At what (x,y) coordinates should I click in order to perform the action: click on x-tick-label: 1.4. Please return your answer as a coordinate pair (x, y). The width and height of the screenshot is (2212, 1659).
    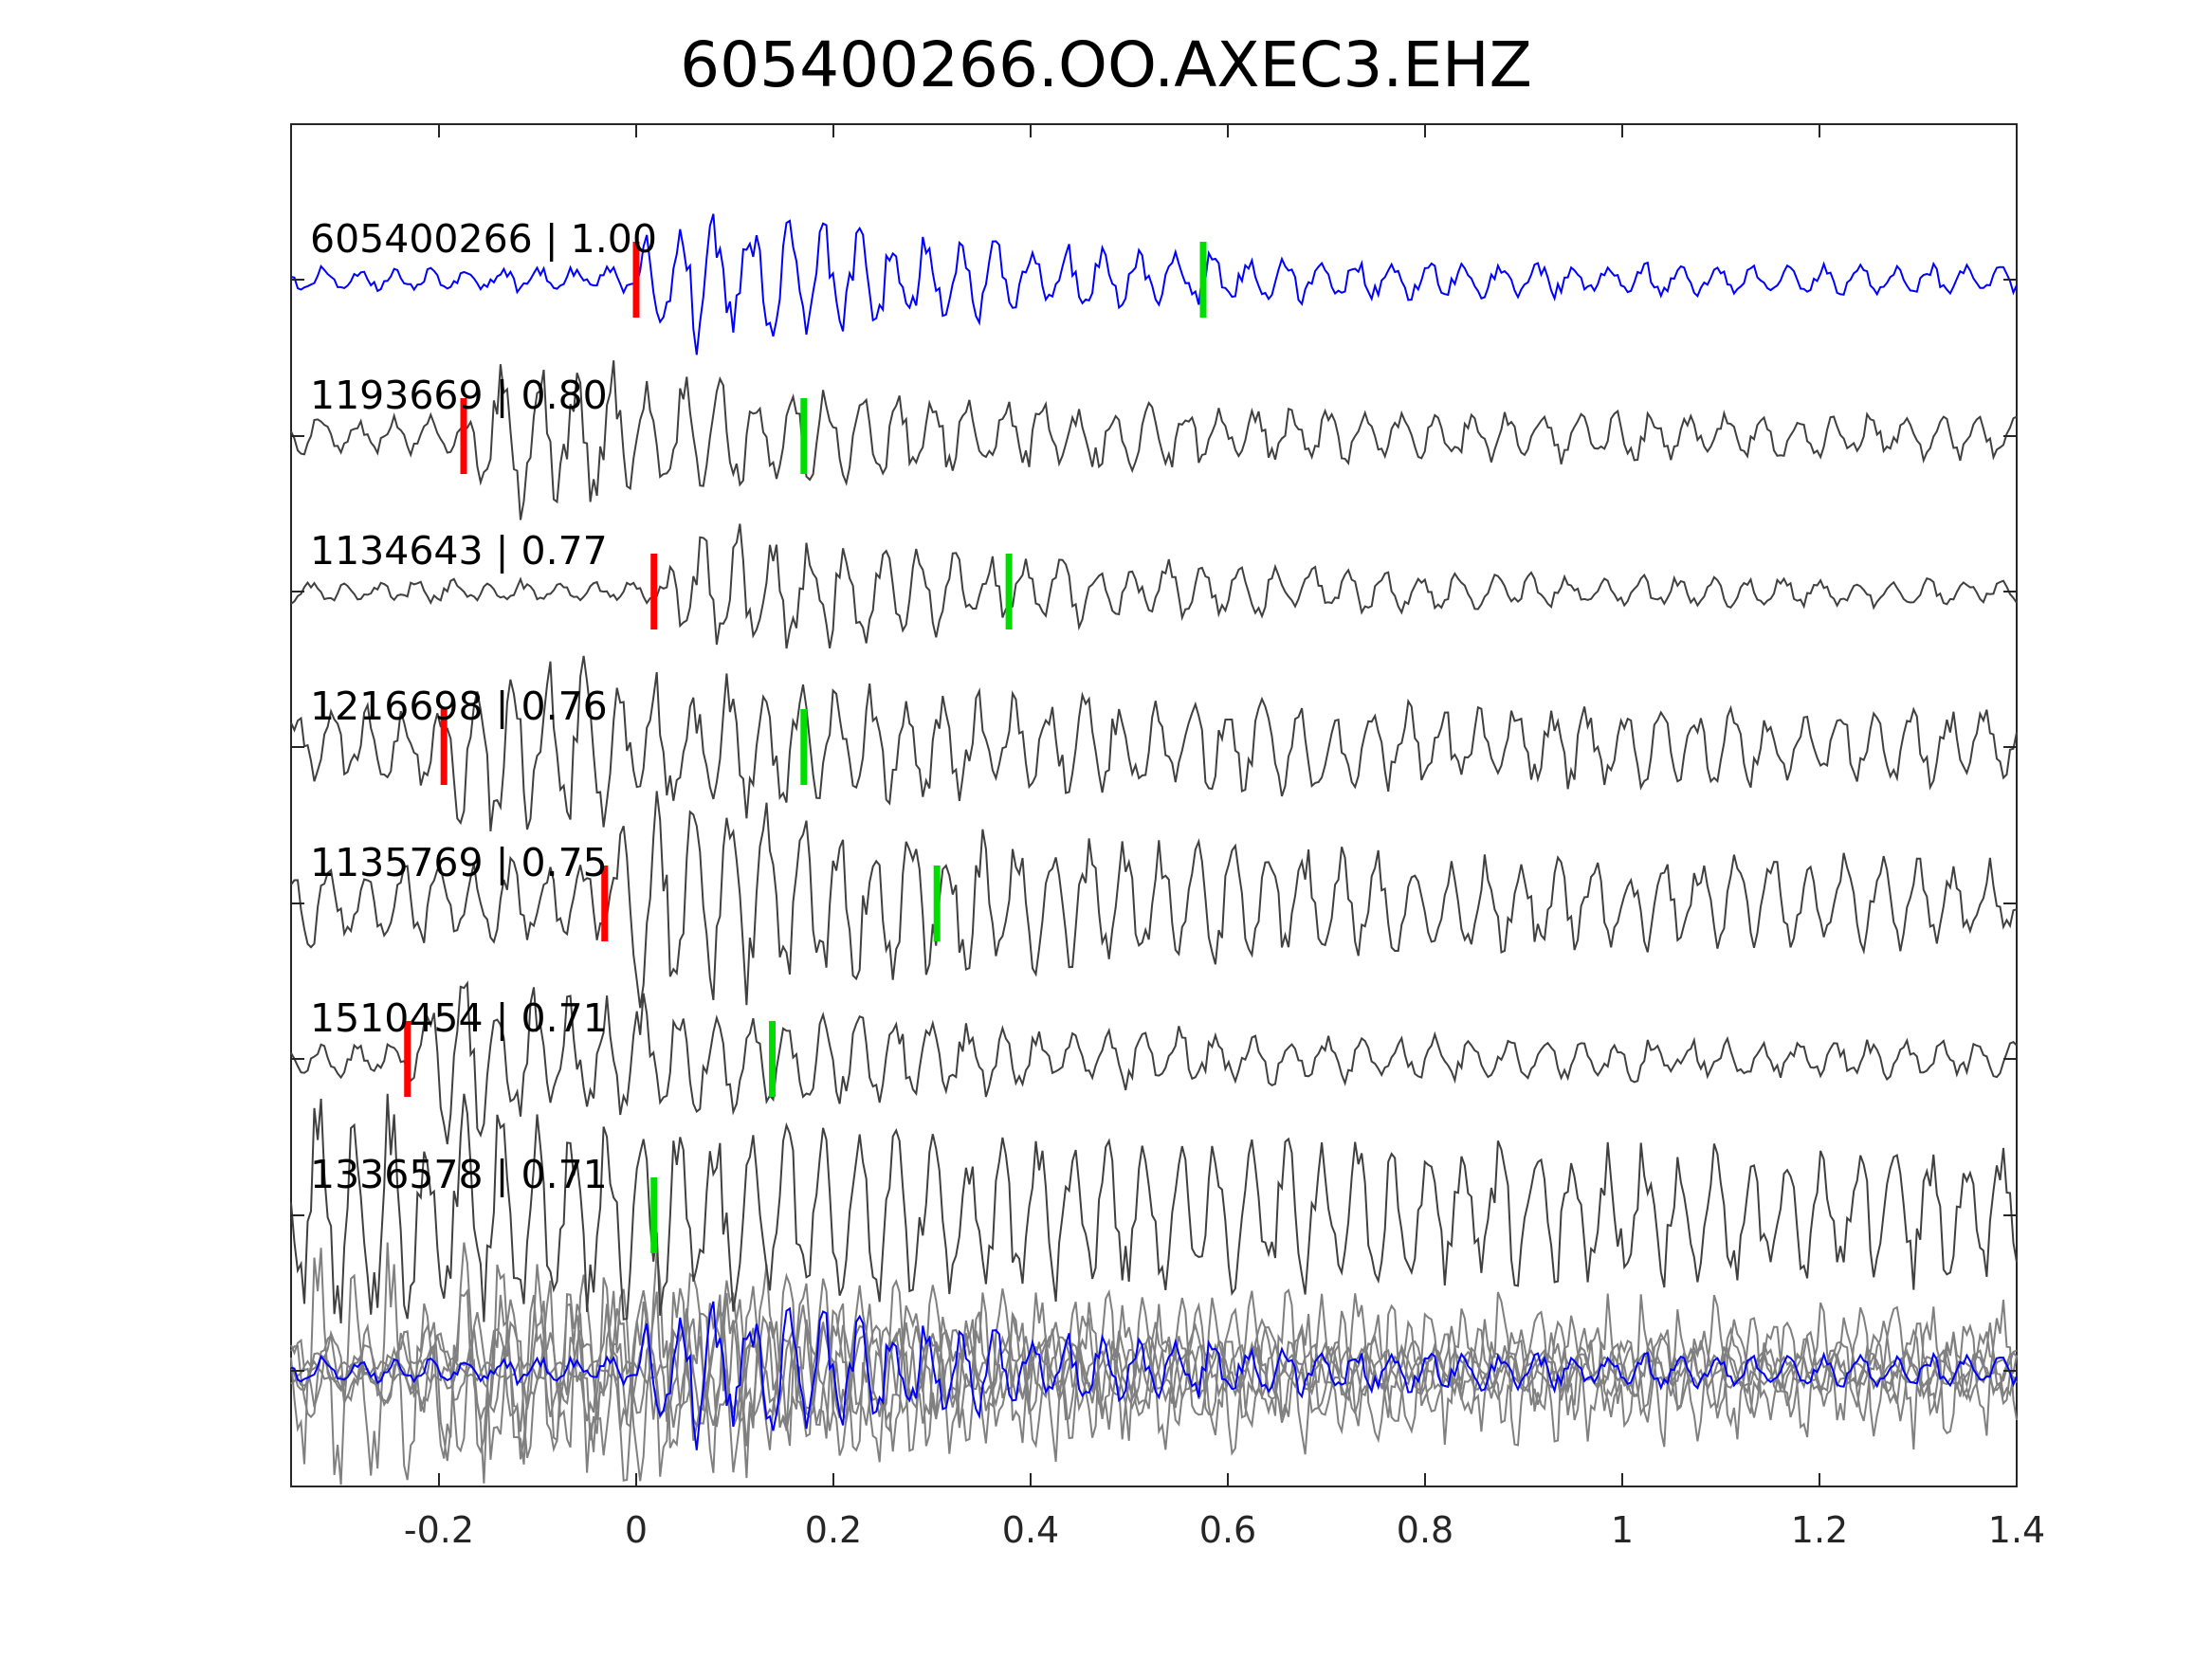
    Looking at the image, I should click on (2016, 1530).